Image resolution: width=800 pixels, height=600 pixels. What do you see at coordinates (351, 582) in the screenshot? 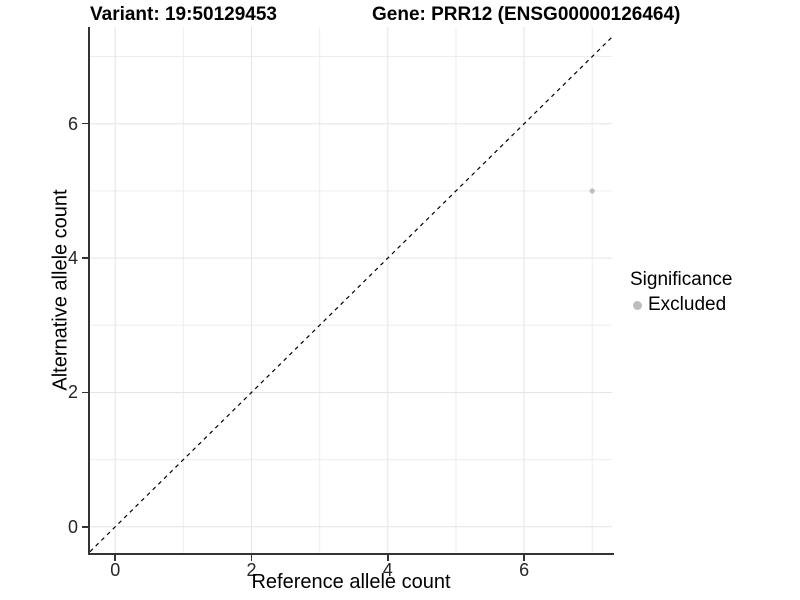
I see `x-axis-title: Reference allele count` at bounding box center [351, 582].